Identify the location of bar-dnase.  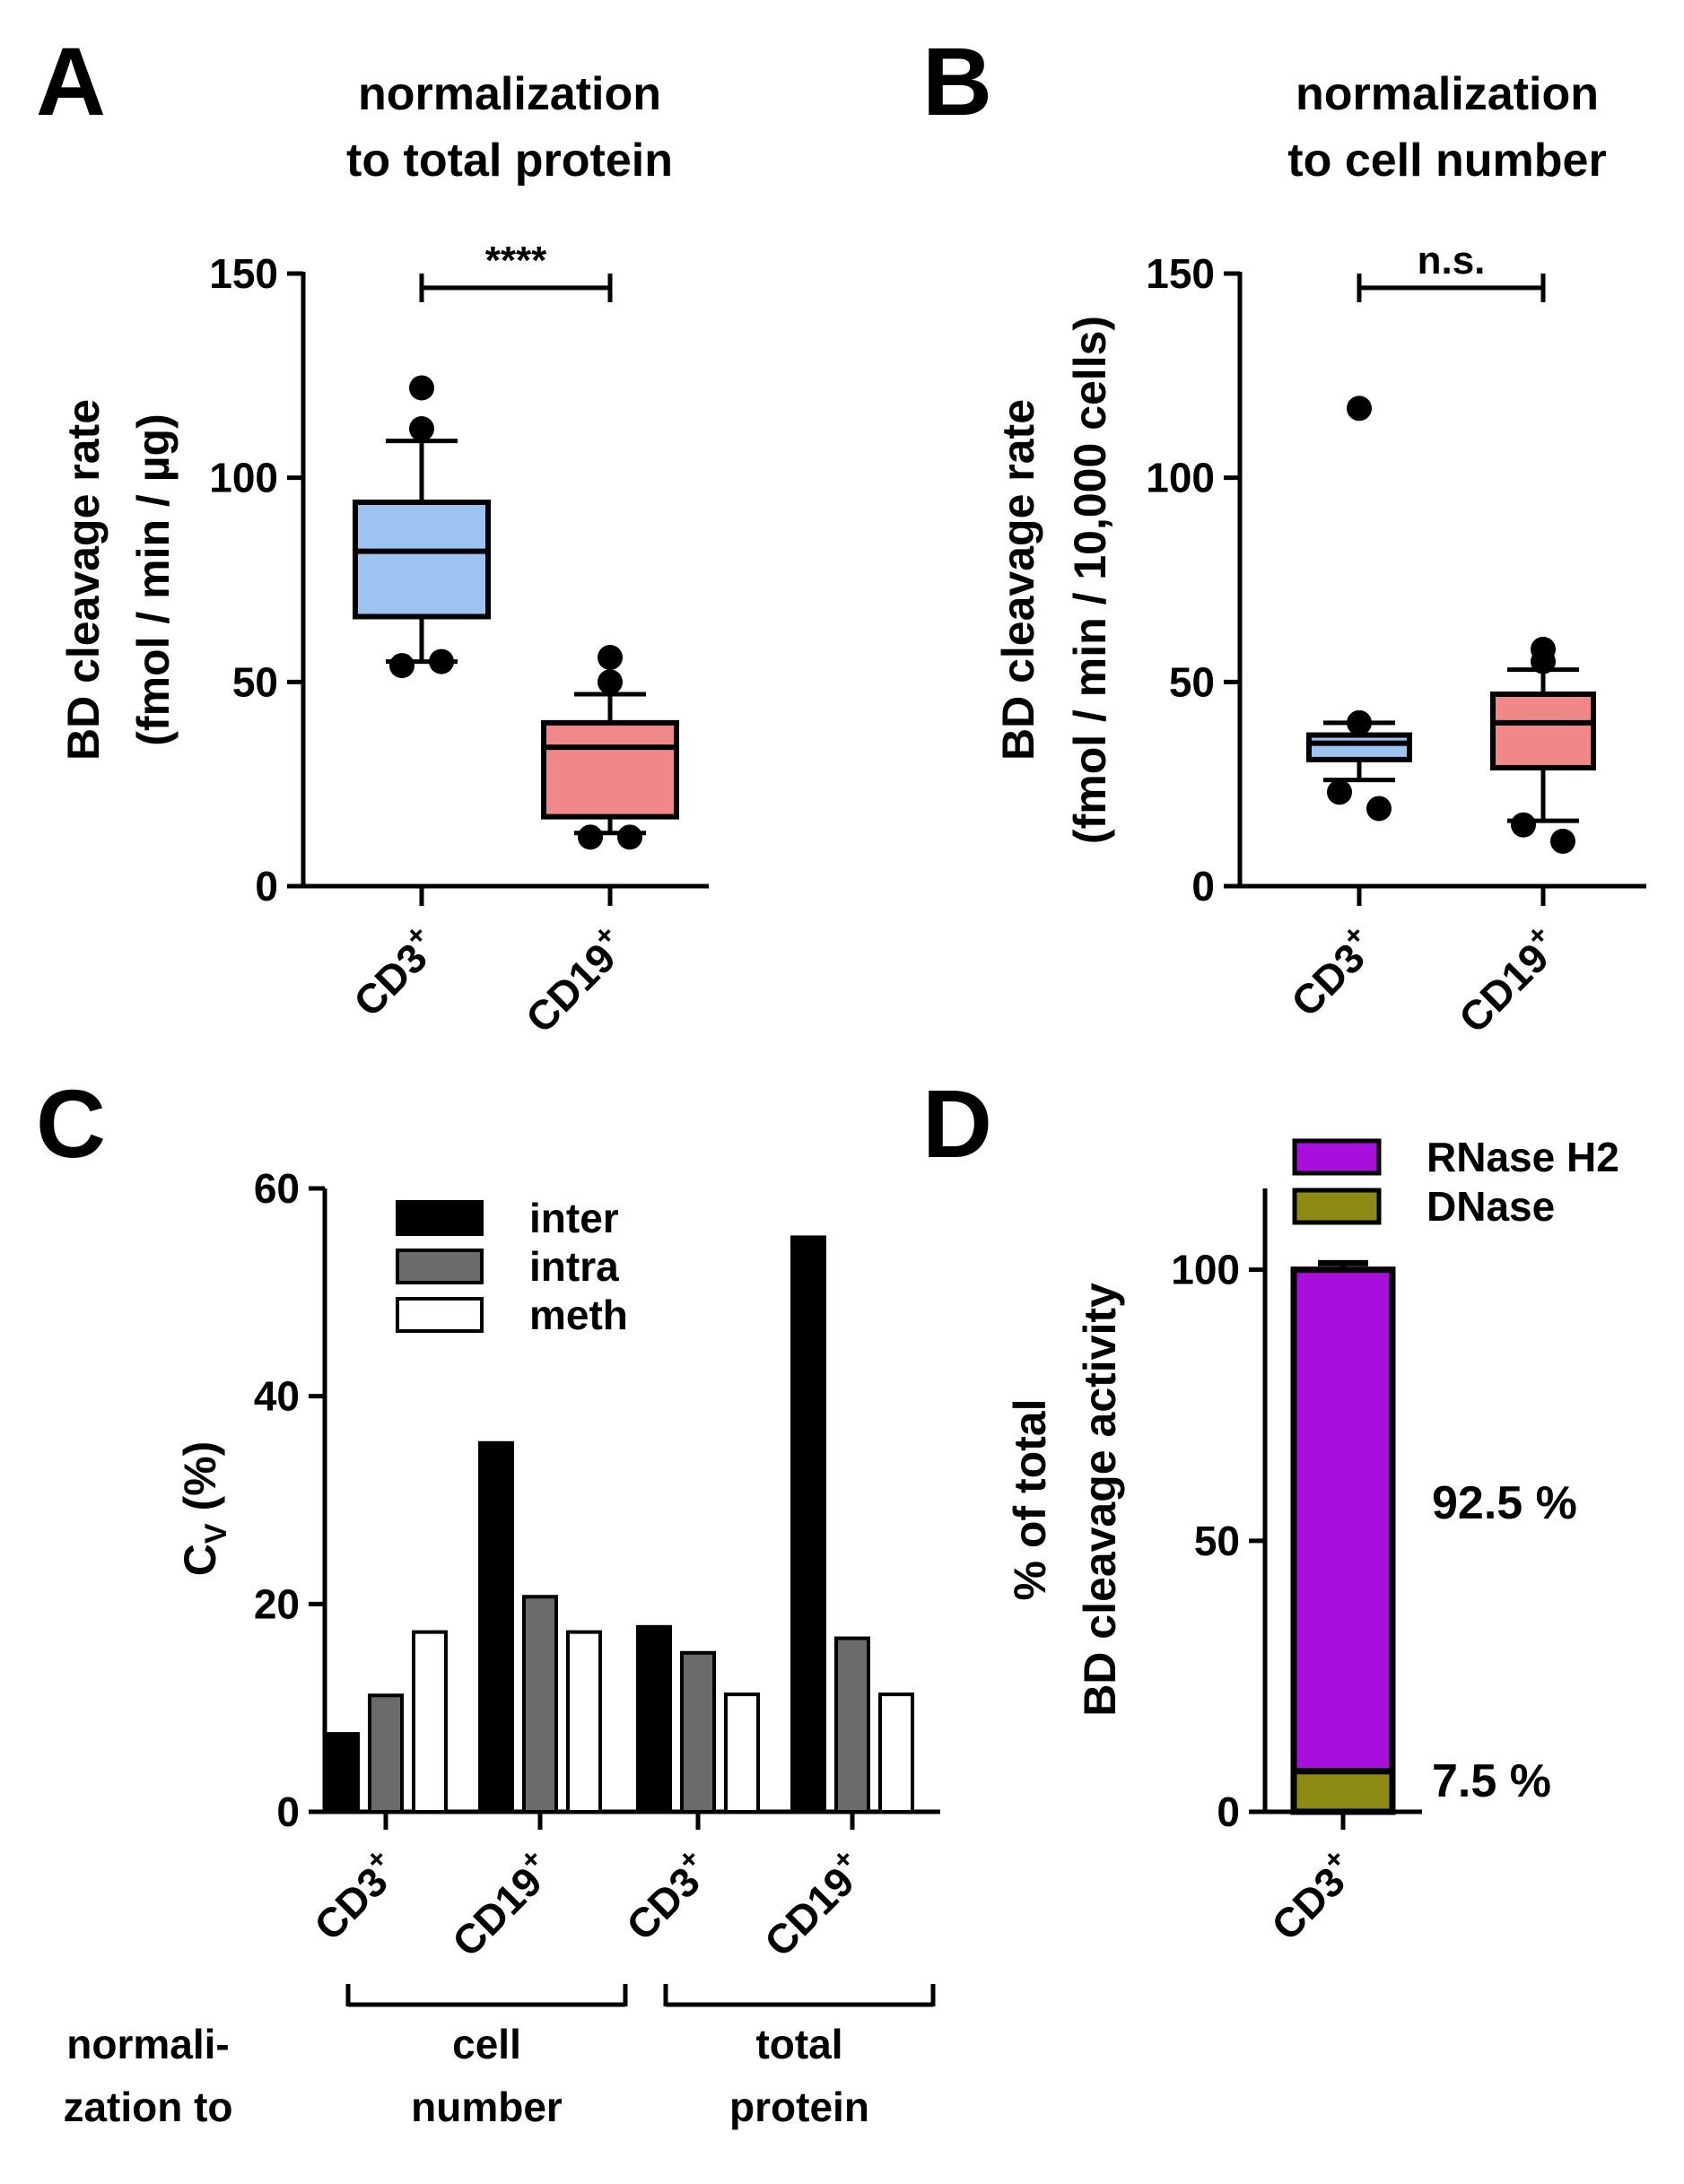
(1343, 1791).